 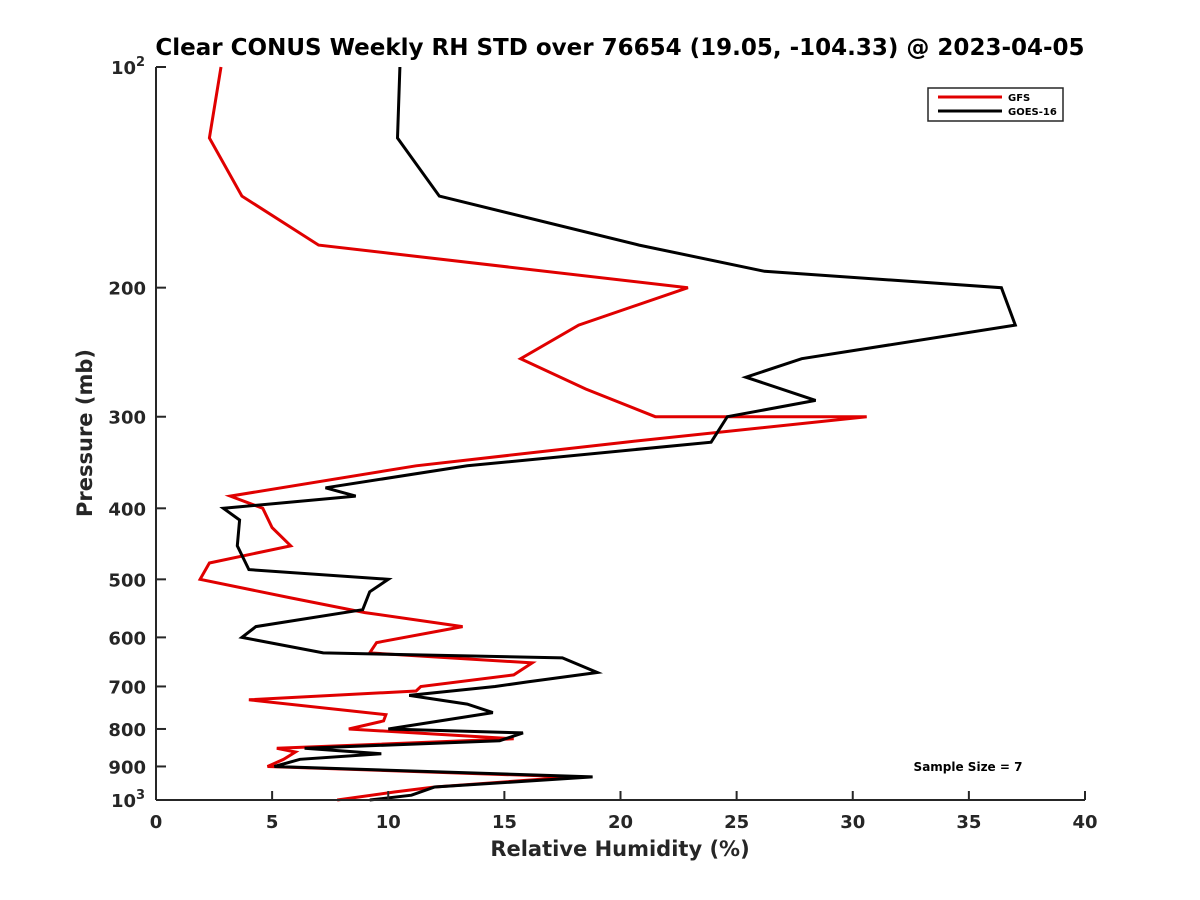 What do you see at coordinates (620, 822) in the screenshot?
I see `x-tick-label: 20` at bounding box center [620, 822].